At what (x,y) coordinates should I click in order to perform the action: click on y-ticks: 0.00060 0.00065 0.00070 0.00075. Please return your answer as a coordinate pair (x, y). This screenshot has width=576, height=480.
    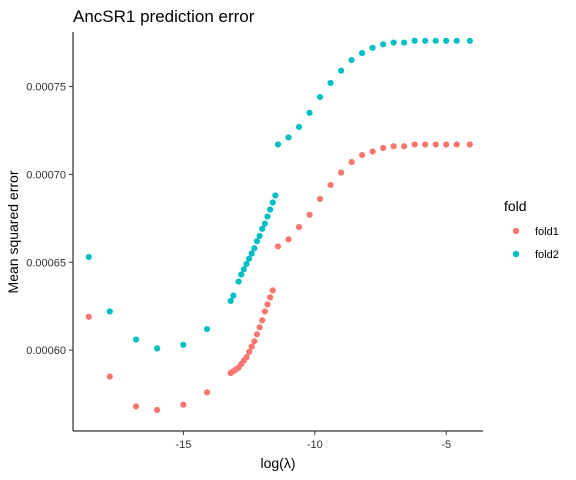
    Looking at the image, I should click on (49, 219).